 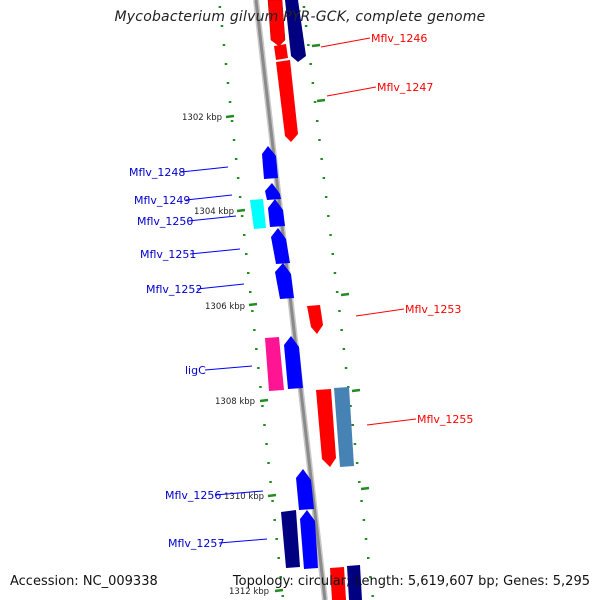 What do you see at coordinates (244, 497) in the screenshot?
I see `tick-label: 1310 kbp` at bounding box center [244, 497].